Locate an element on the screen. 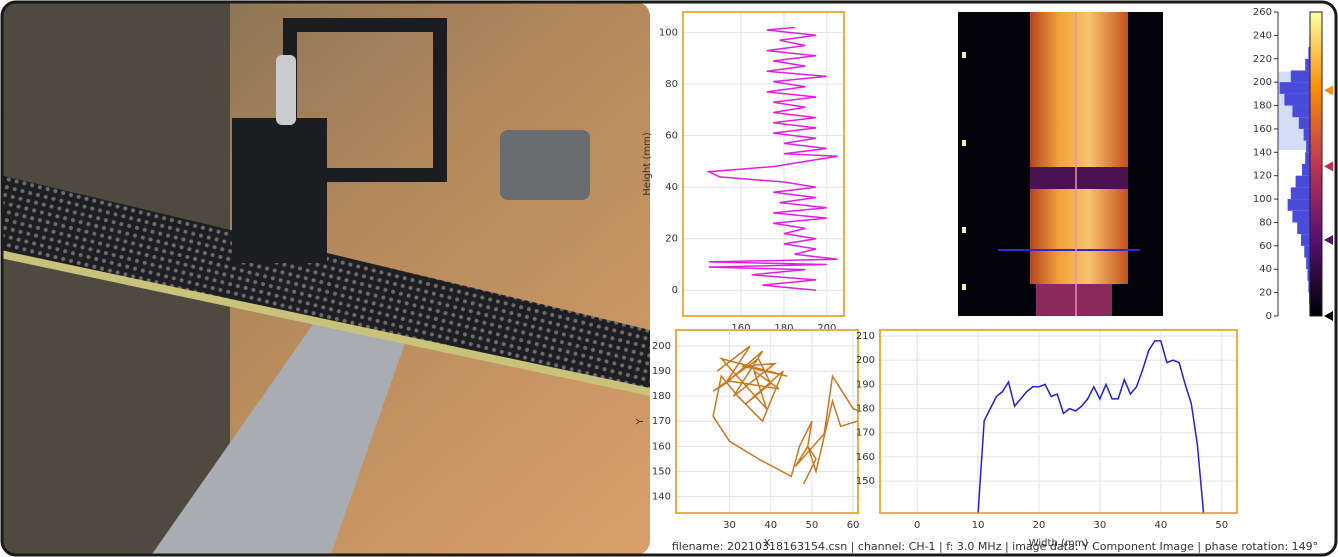 This screenshot has width=1338, height=557. x-tick-label: 10 is located at coordinates (978, 525).